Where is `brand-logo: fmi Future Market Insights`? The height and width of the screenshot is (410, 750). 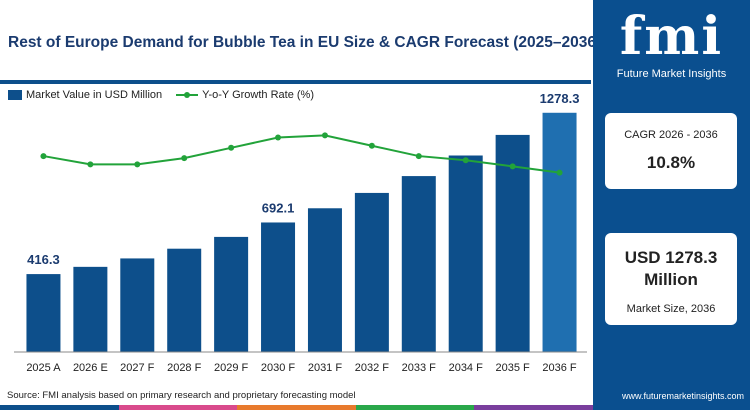
brand-logo: fmi Future Market Insights is located at coordinates (671, 47).